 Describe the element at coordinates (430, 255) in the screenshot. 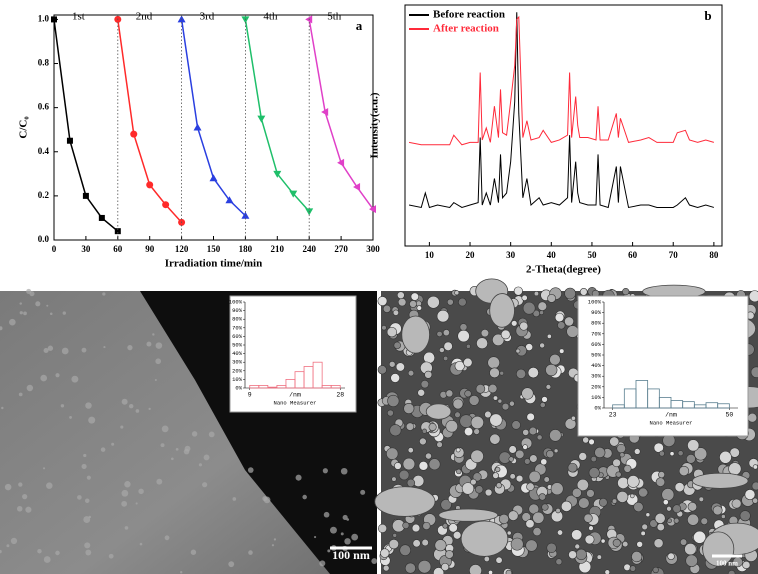

I see `x-tick-label: 10` at that location.